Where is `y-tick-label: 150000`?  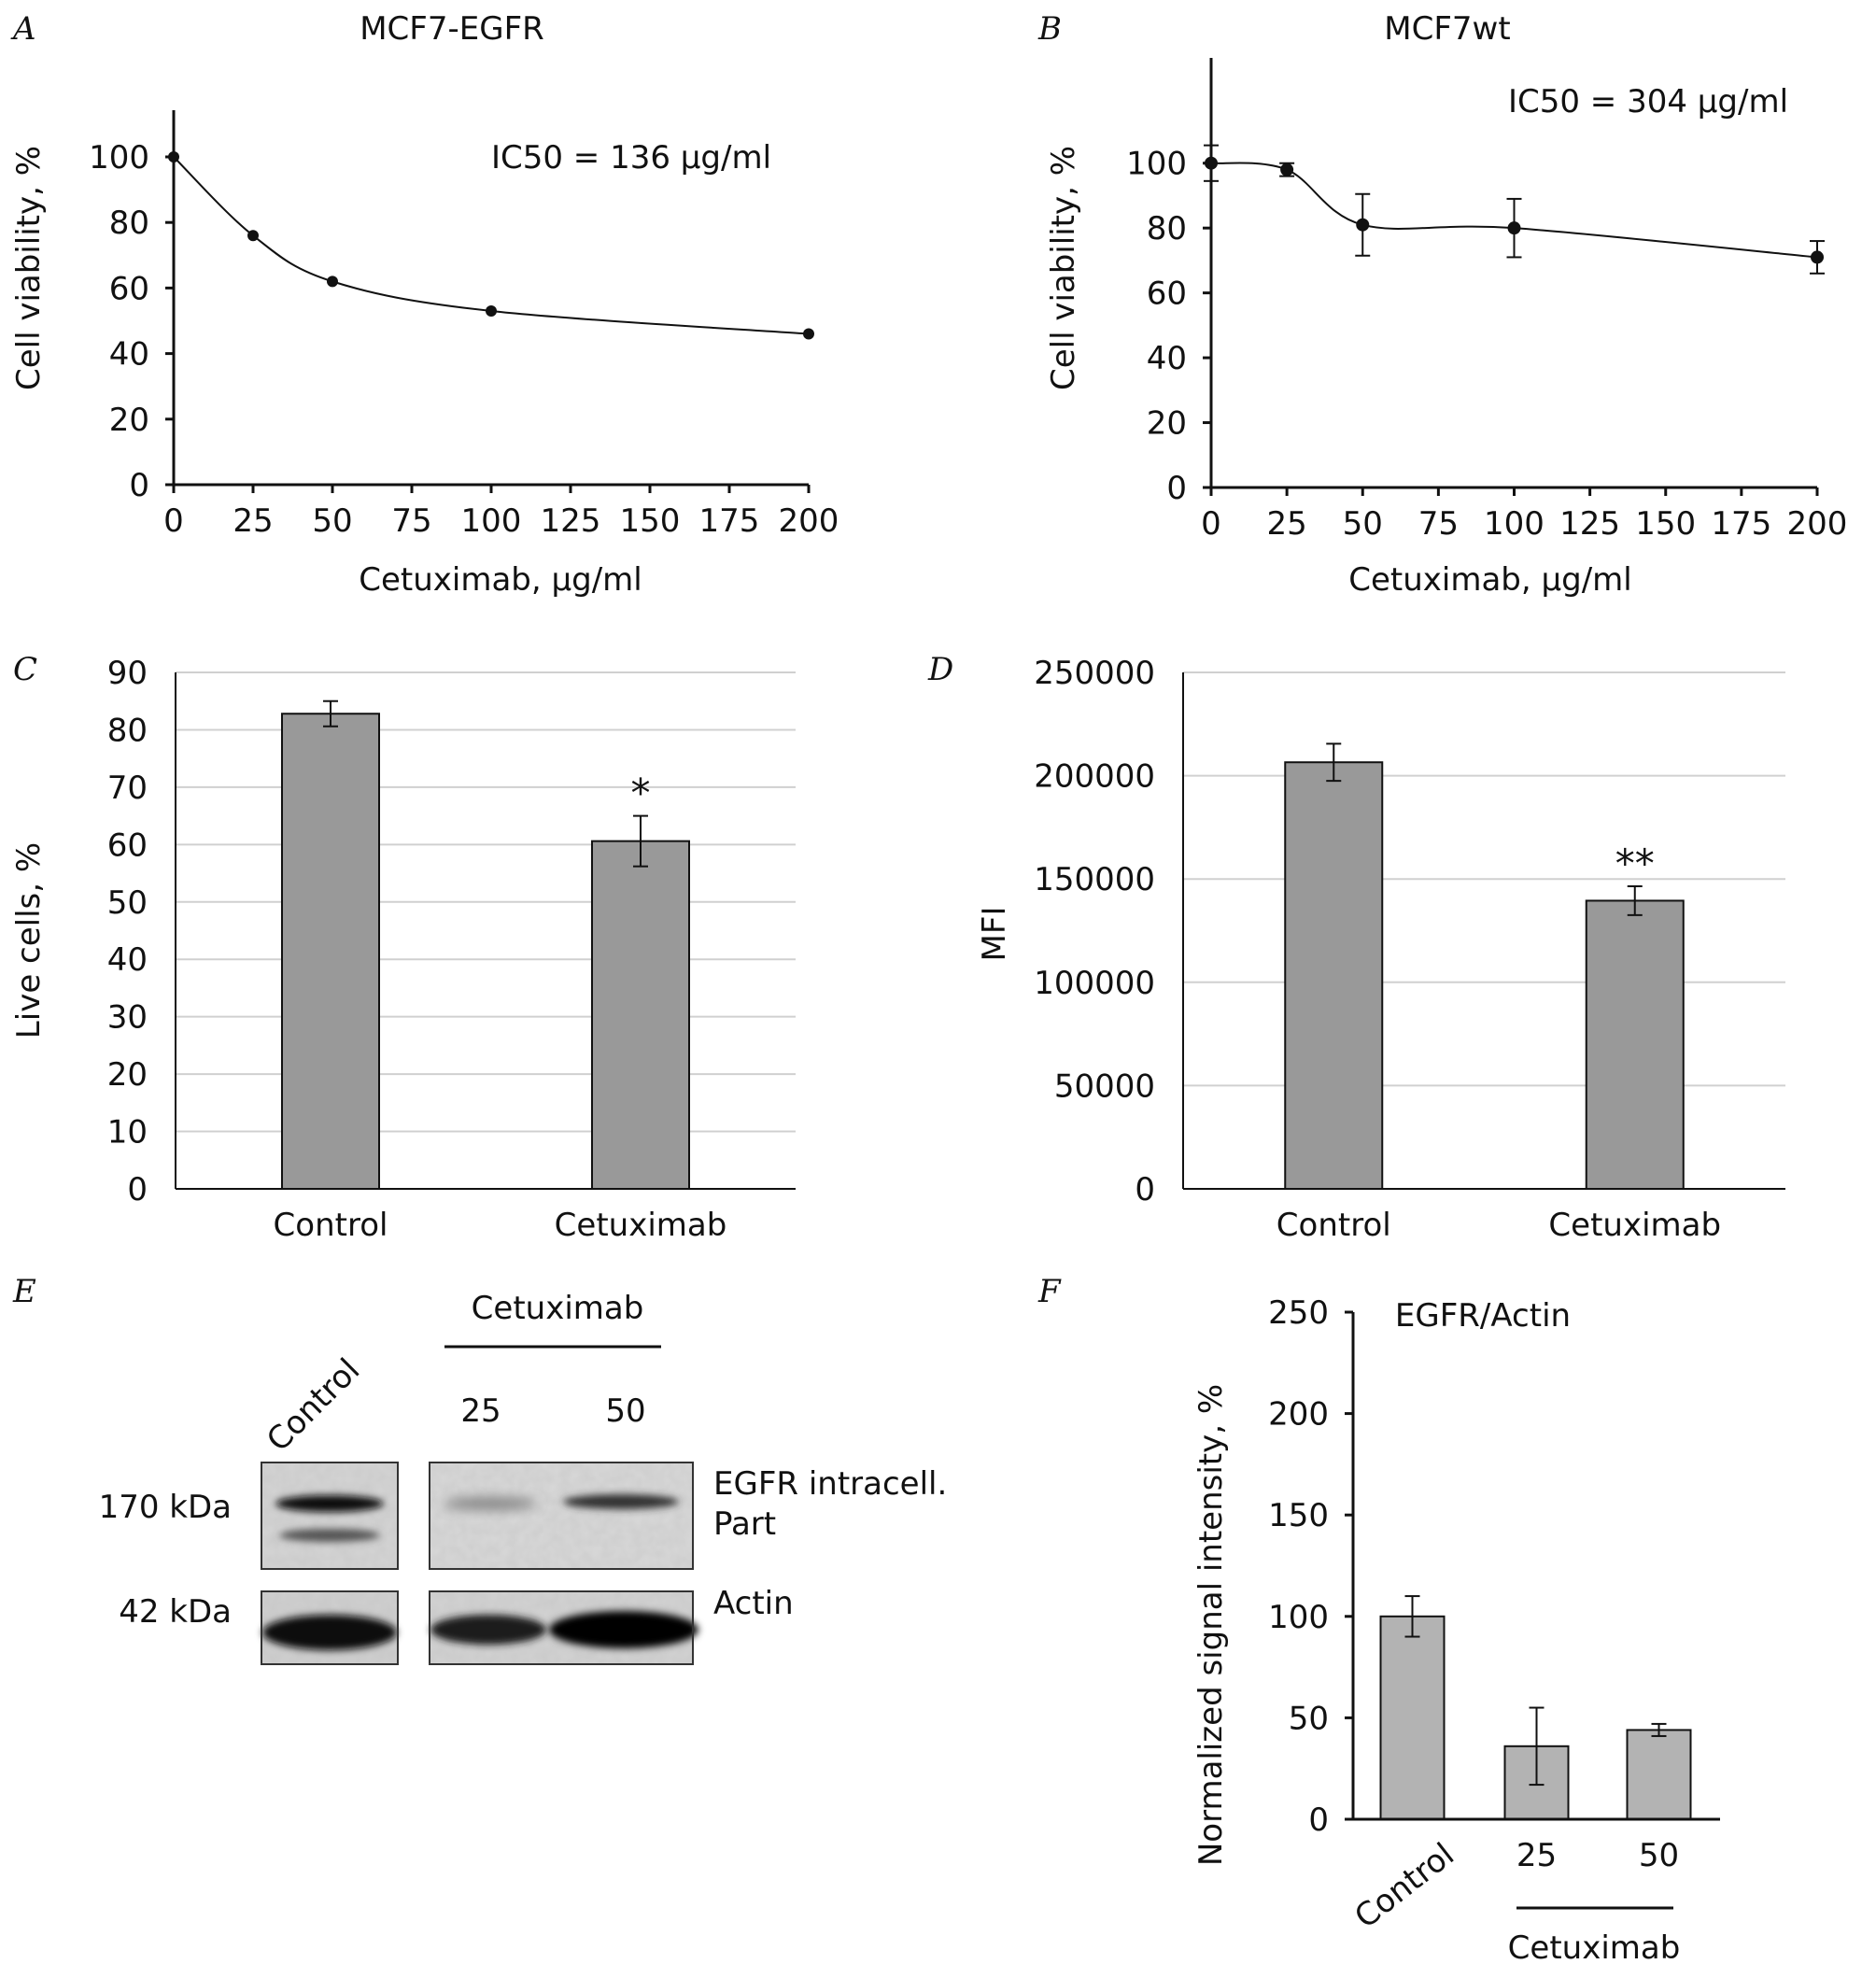 y-tick-label: 150000 is located at coordinates (1094, 879).